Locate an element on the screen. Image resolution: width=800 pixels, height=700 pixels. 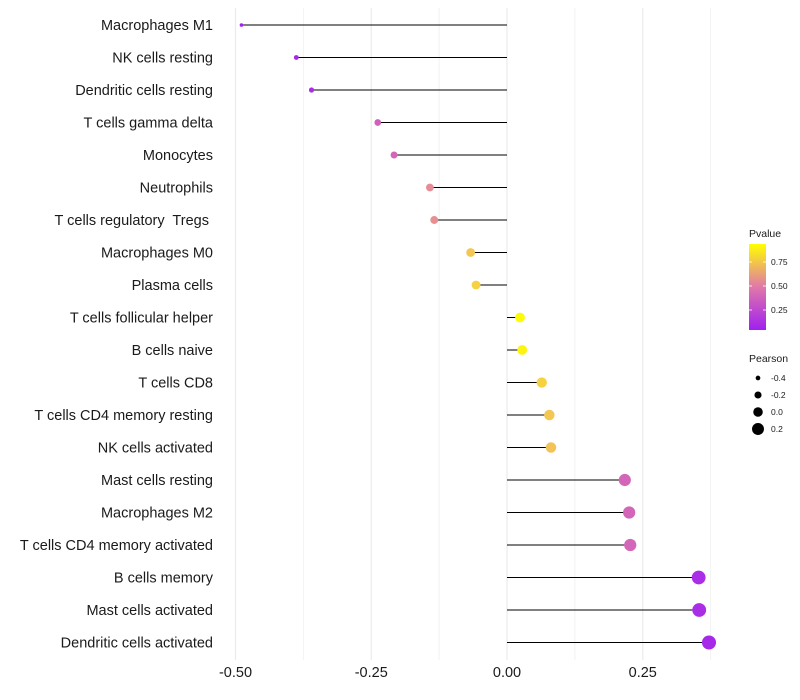
y-axis-label: Macrophages M1 is located at coordinates (157, 26).